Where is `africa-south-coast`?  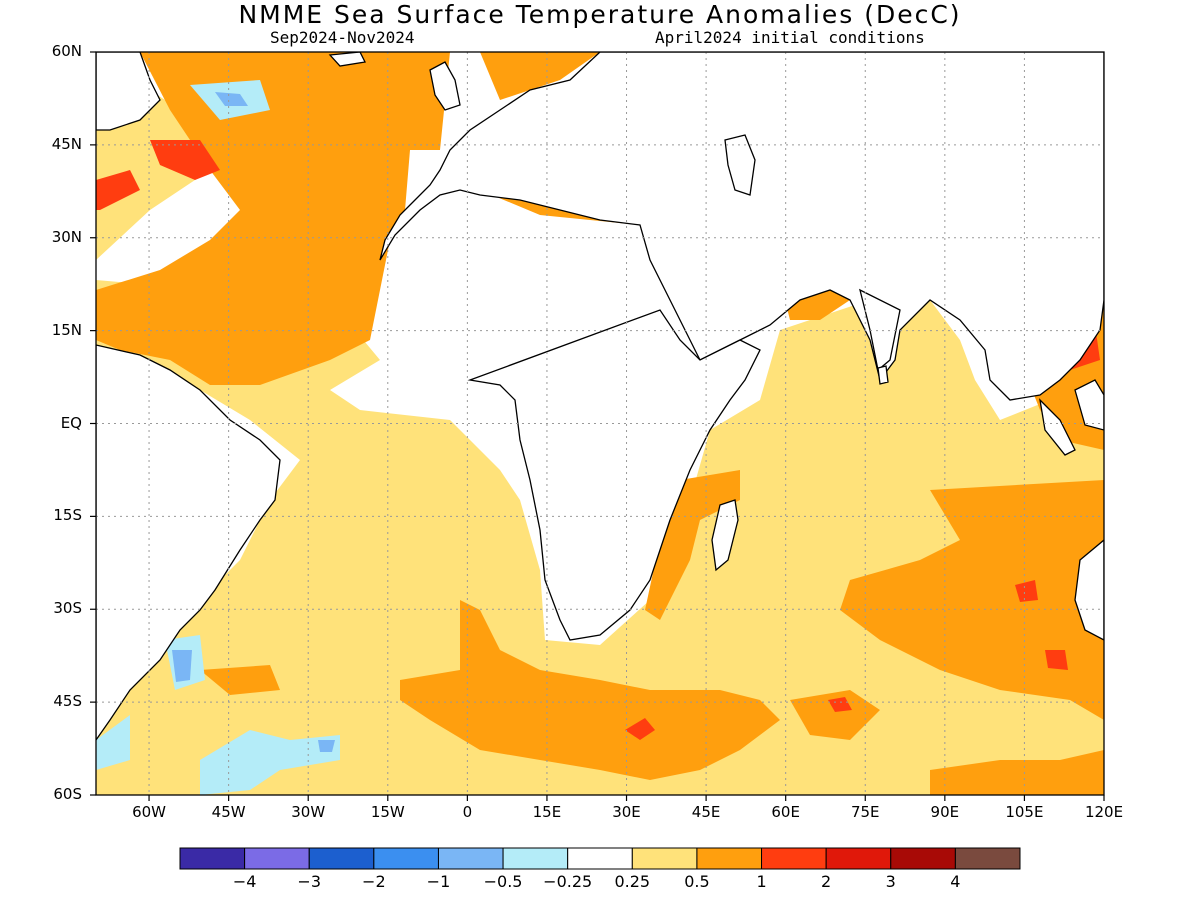
africa-south-coast is located at coordinates (614, 475).